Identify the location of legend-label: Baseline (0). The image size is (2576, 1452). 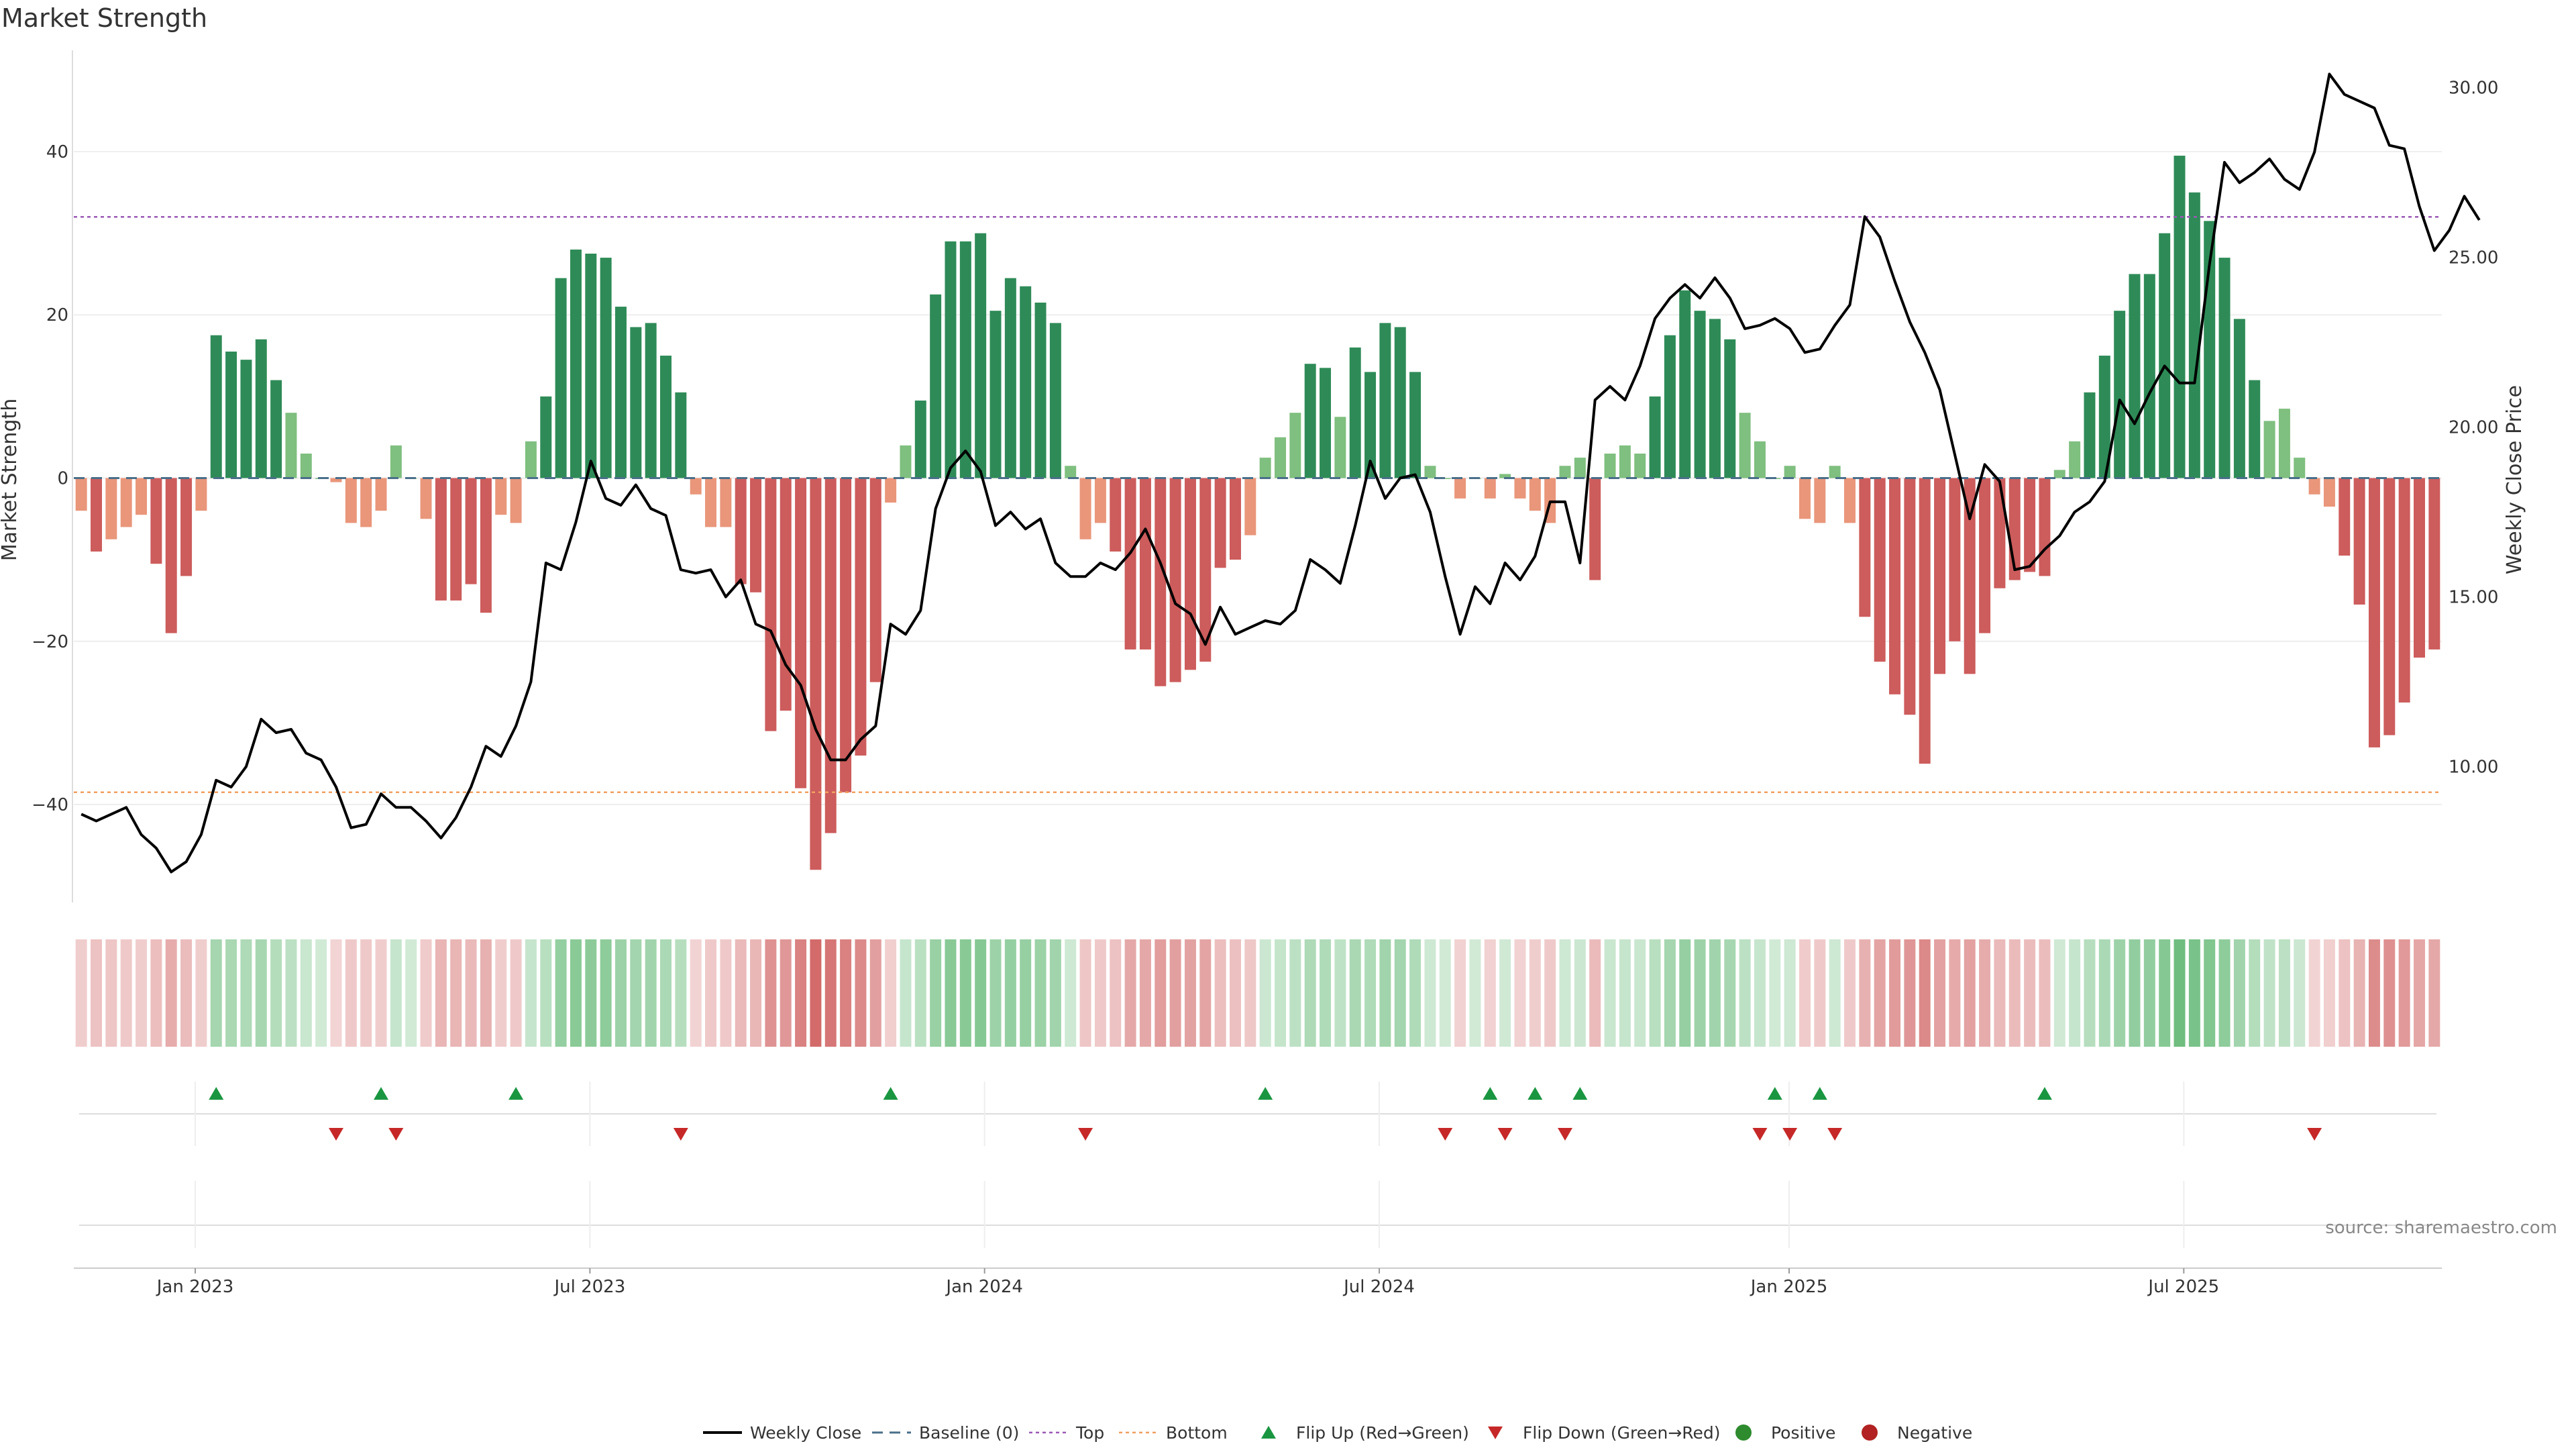
(969, 1433).